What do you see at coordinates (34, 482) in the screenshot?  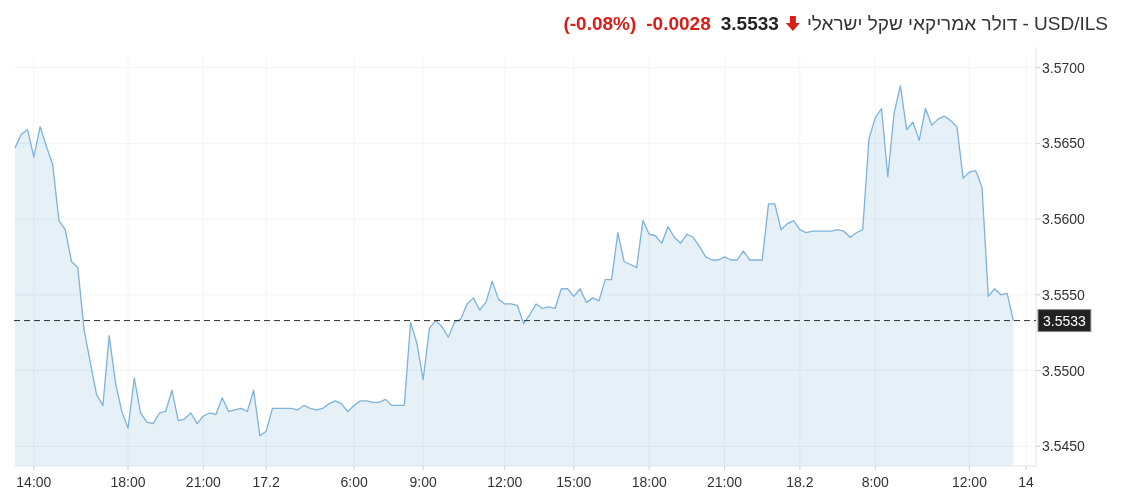 I see `x-tick-label: 14:00` at bounding box center [34, 482].